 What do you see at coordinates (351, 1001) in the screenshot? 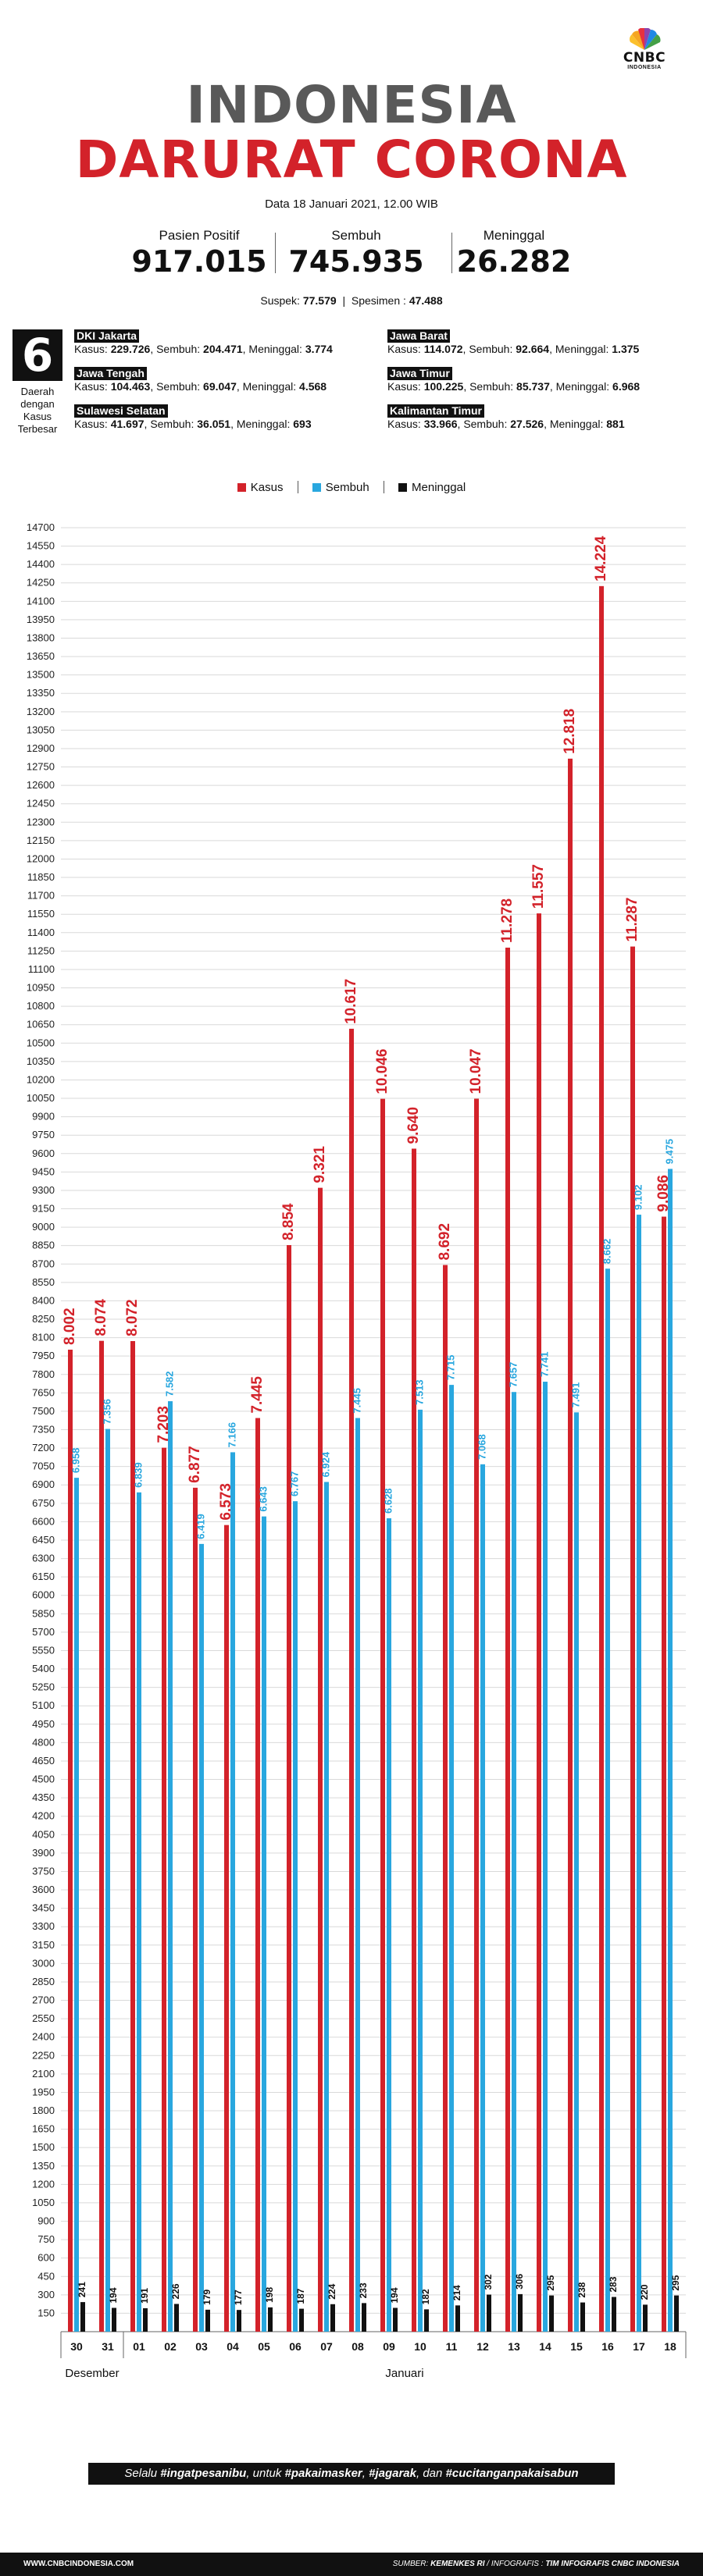
I see `data-label-kasus: 10.617` at bounding box center [351, 1001].